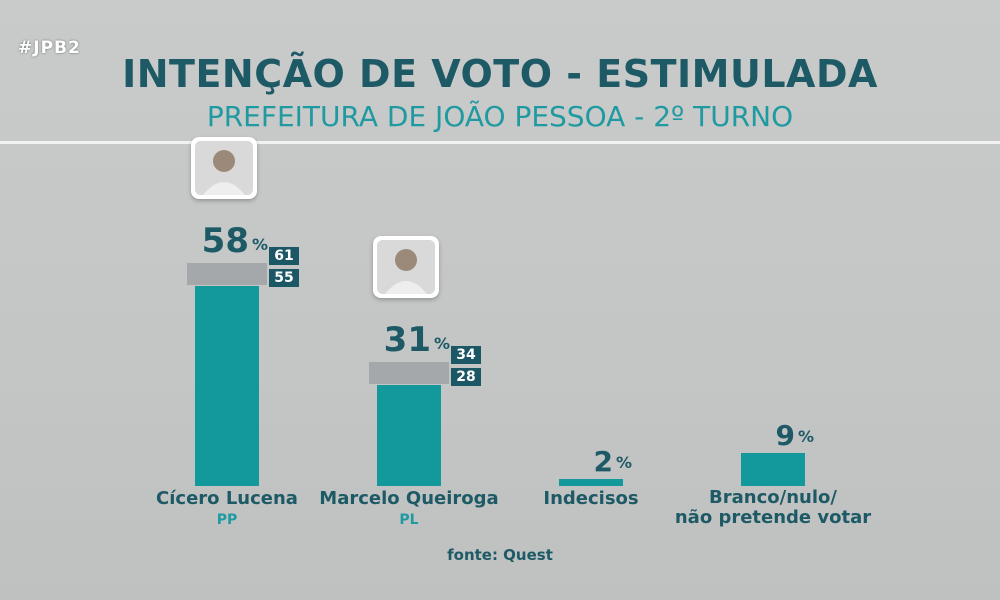 The width and height of the screenshot is (1000, 600). What do you see at coordinates (227, 520) in the screenshot?
I see `party-label: PP` at bounding box center [227, 520].